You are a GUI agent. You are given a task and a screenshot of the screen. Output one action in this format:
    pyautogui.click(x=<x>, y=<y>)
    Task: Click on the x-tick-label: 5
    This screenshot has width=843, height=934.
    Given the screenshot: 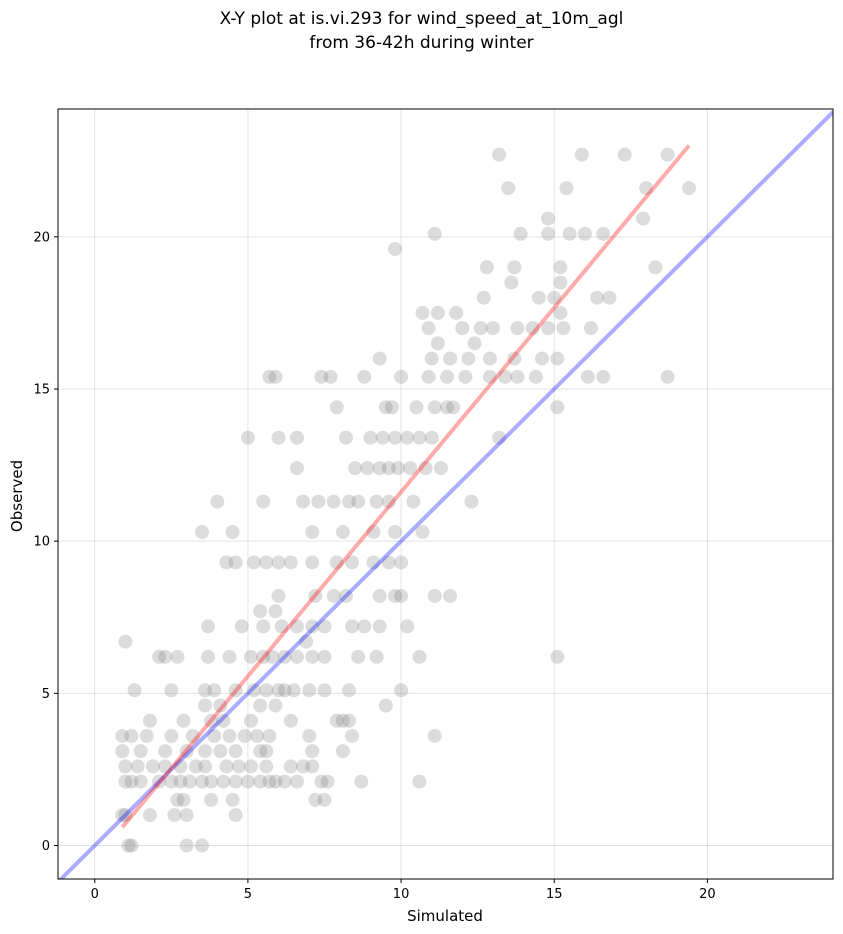 What is the action you would take?
    pyautogui.click(x=248, y=894)
    